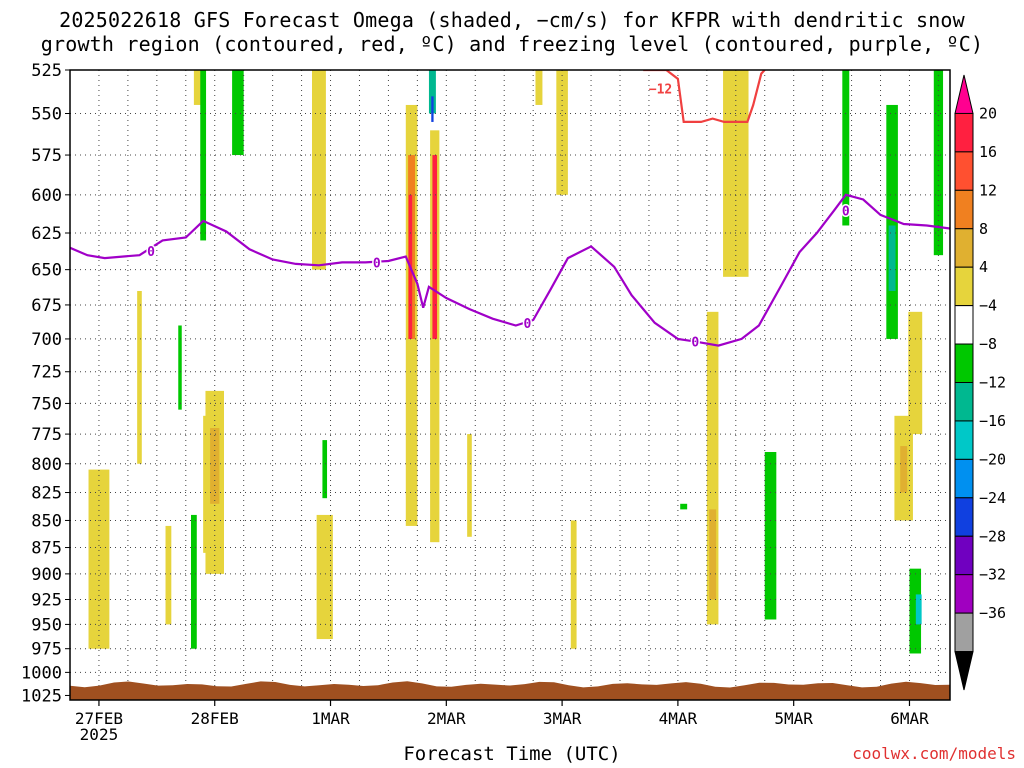 This screenshot has width=1024, height=768. I want to click on x-tick-label: 1MAR, so click(330, 718).